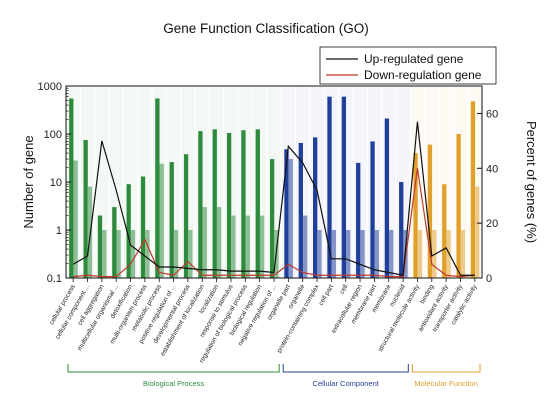 The width and height of the screenshot is (550, 417). Describe the element at coordinates (50, 87) in the screenshot. I see `y-tick-label: 1000` at that location.